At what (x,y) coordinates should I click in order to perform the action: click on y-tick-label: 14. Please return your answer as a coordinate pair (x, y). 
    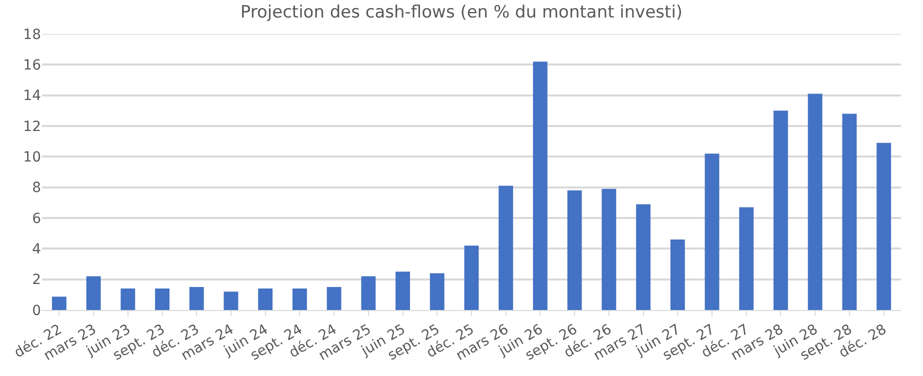
    Looking at the image, I should click on (32, 96).